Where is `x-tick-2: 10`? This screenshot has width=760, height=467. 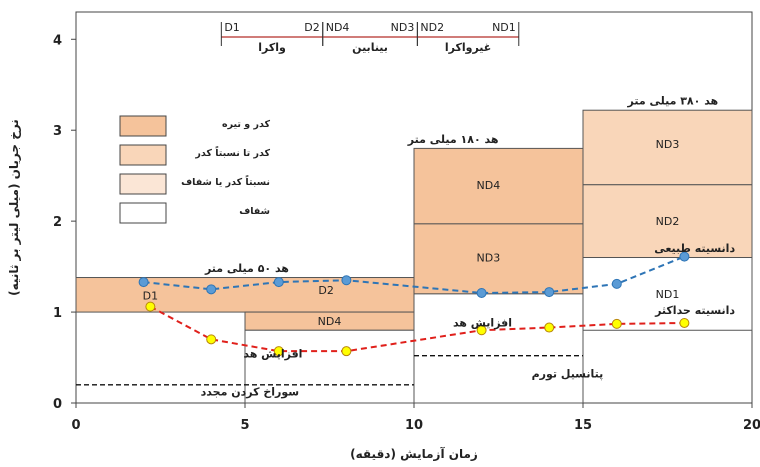
x-tick-2: 10 is located at coordinates (414, 425).